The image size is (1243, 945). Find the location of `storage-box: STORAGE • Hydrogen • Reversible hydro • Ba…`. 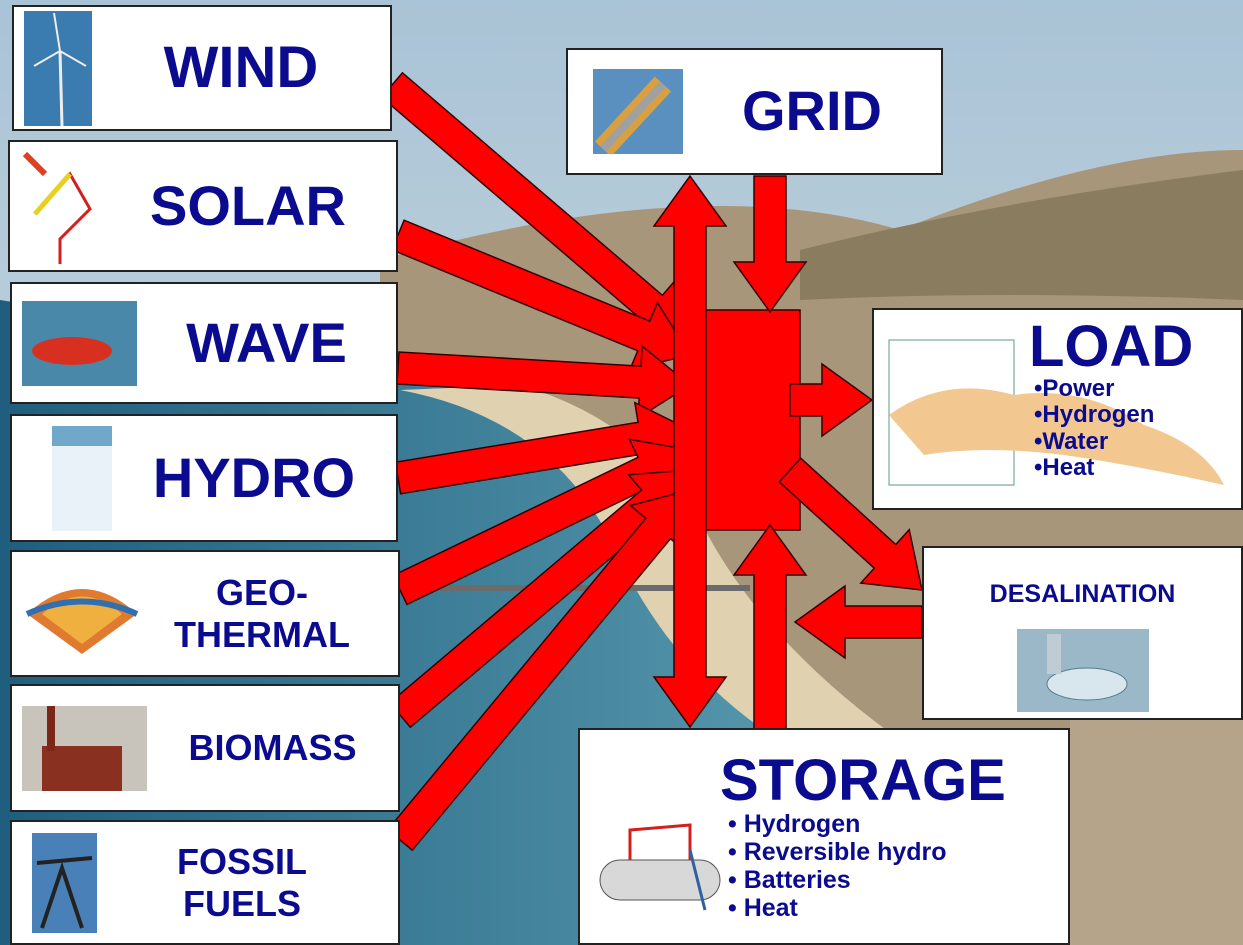

storage-box: STORAGE • Hydrogen • Reversible hydro • Ba… is located at coordinates (824, 836).